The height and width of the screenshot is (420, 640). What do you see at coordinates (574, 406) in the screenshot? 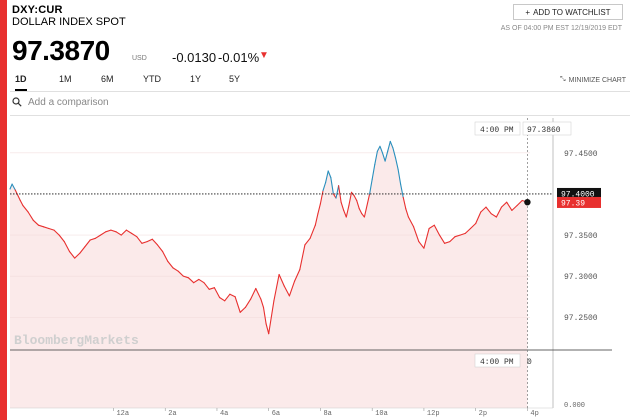
I see `volume-axis-label: 0.000` at bounding box center [574, 406].